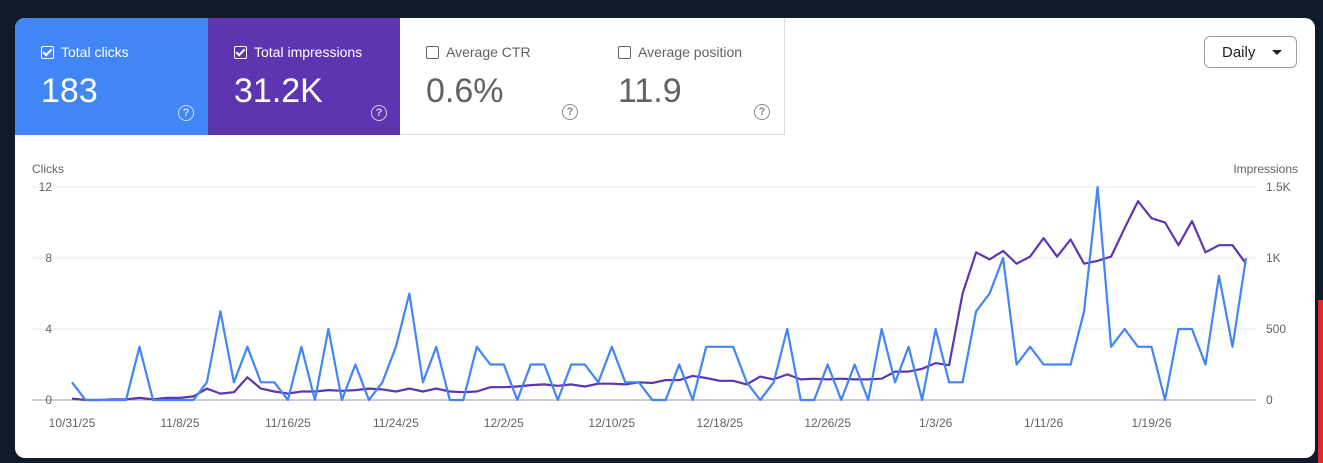 The width and height of the screenshot is (1323, 463). What do you see at coordinates (179, 423) in the screenshot?
I see `x-tick-label: 11/8/25` at bounding box center [179, 423].